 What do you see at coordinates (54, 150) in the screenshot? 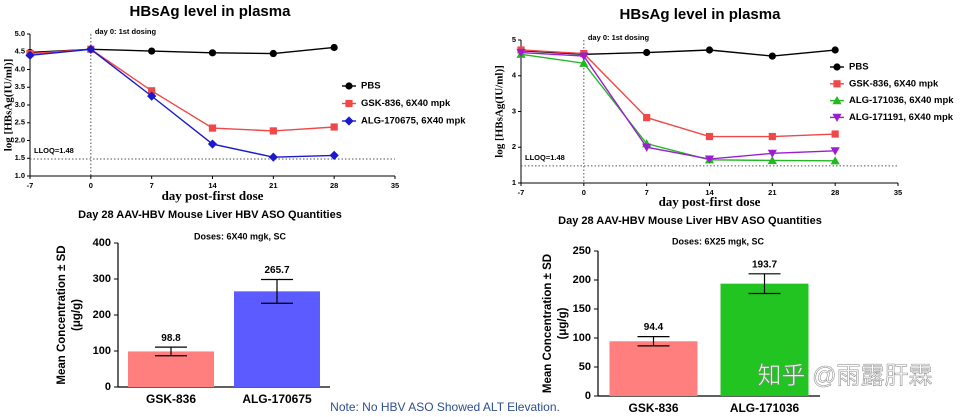
I see `annotation: LLOQ=1.48` at bounding box center [54, 150].